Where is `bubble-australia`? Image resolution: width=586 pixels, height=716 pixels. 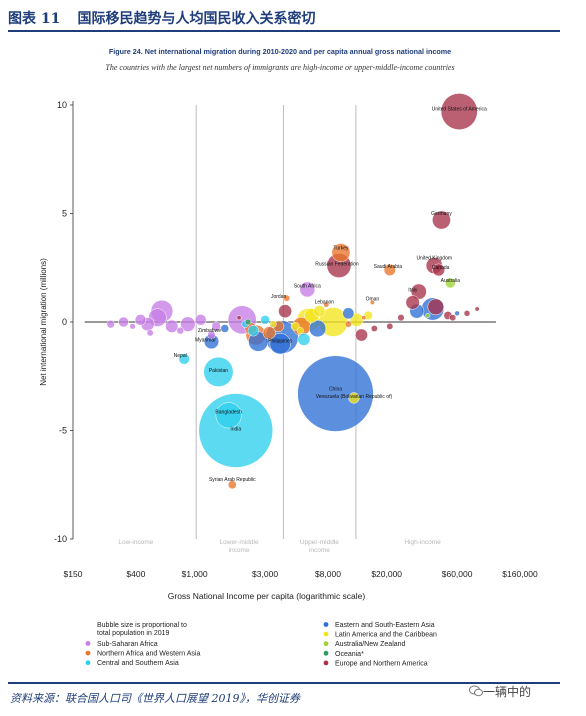
bubble-australia is located at coordinates (450, 283).